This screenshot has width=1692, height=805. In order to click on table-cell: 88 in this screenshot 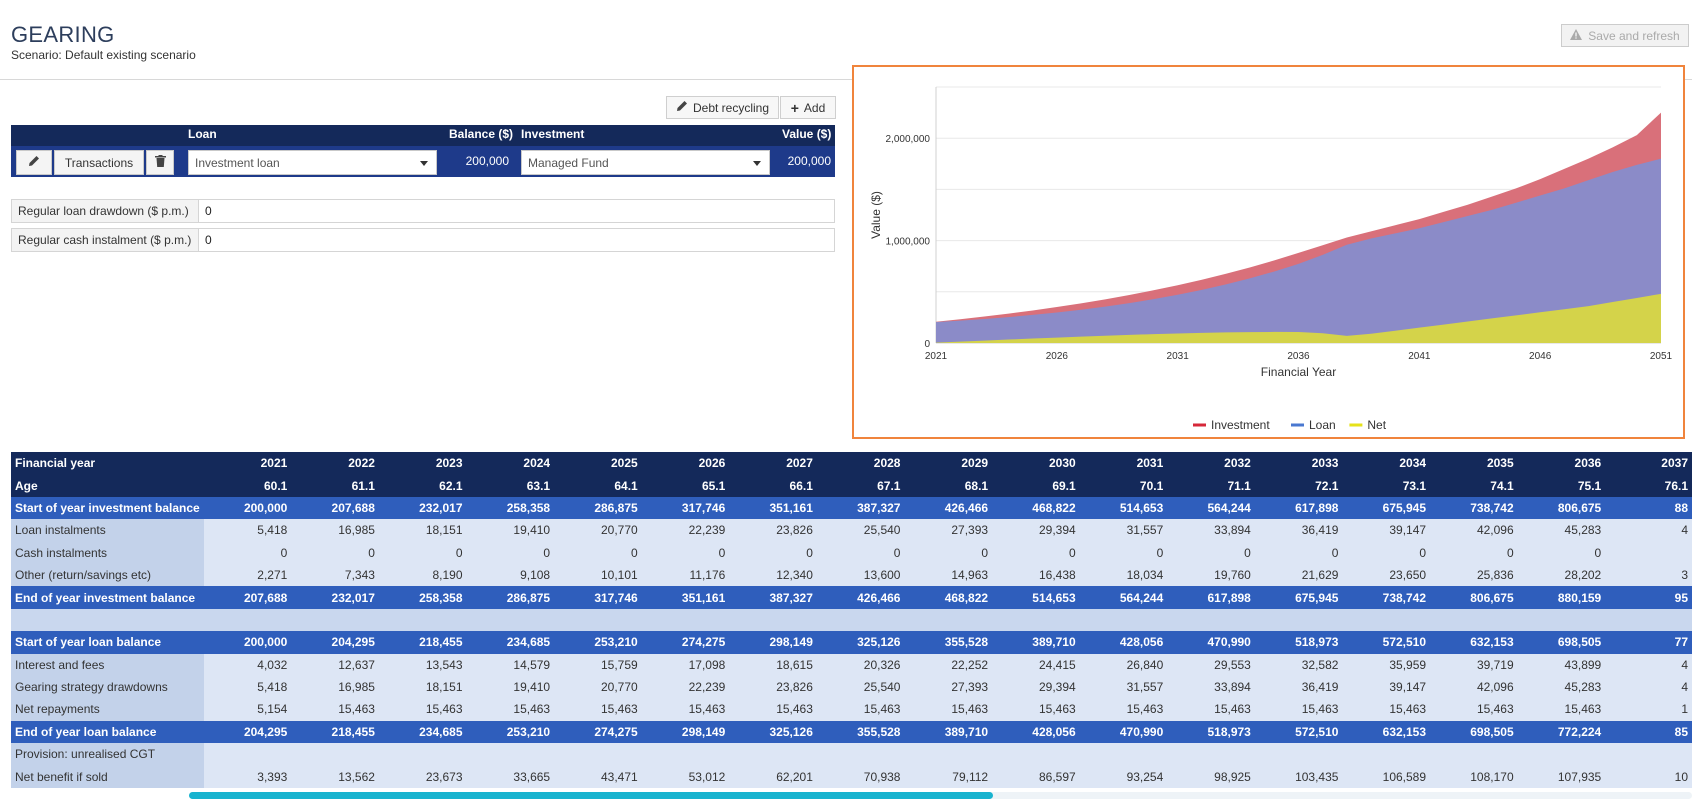, I will do `click(1648, 508)`.